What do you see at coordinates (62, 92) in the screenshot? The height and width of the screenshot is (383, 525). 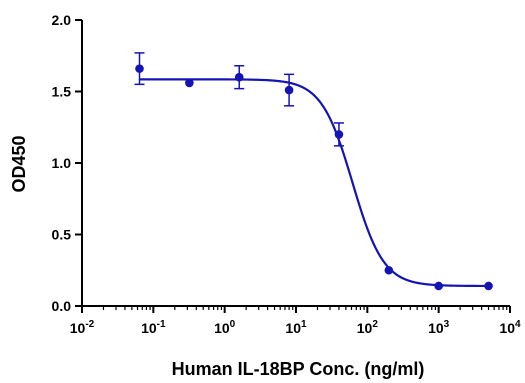 I see `y-tick-label: 1.5` at bounding box center [62, 92].